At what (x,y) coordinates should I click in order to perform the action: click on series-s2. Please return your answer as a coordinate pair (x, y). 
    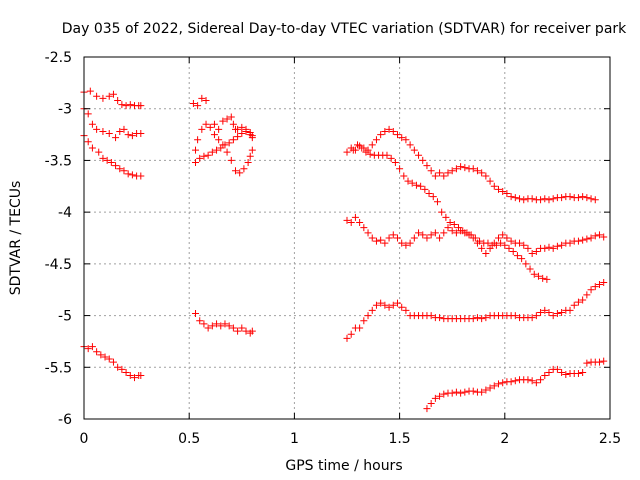
    Looking at the image, I should click on (112, 123).